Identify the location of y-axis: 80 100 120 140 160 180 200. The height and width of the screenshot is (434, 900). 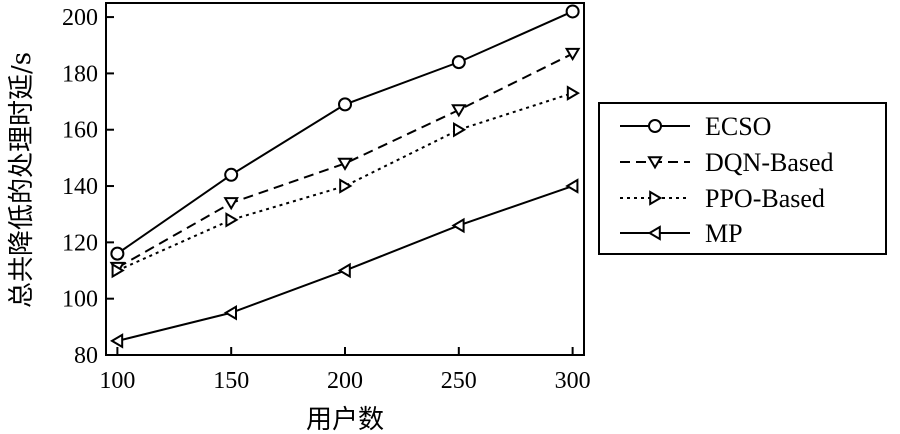
(88, 187).